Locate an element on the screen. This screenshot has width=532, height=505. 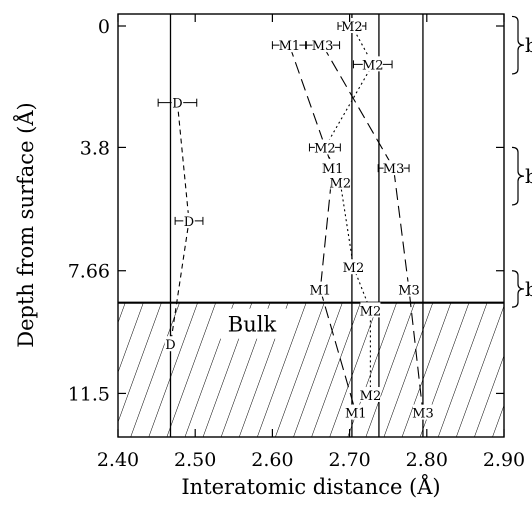
point-d-2-label: D is located at coordinates (189, 222).